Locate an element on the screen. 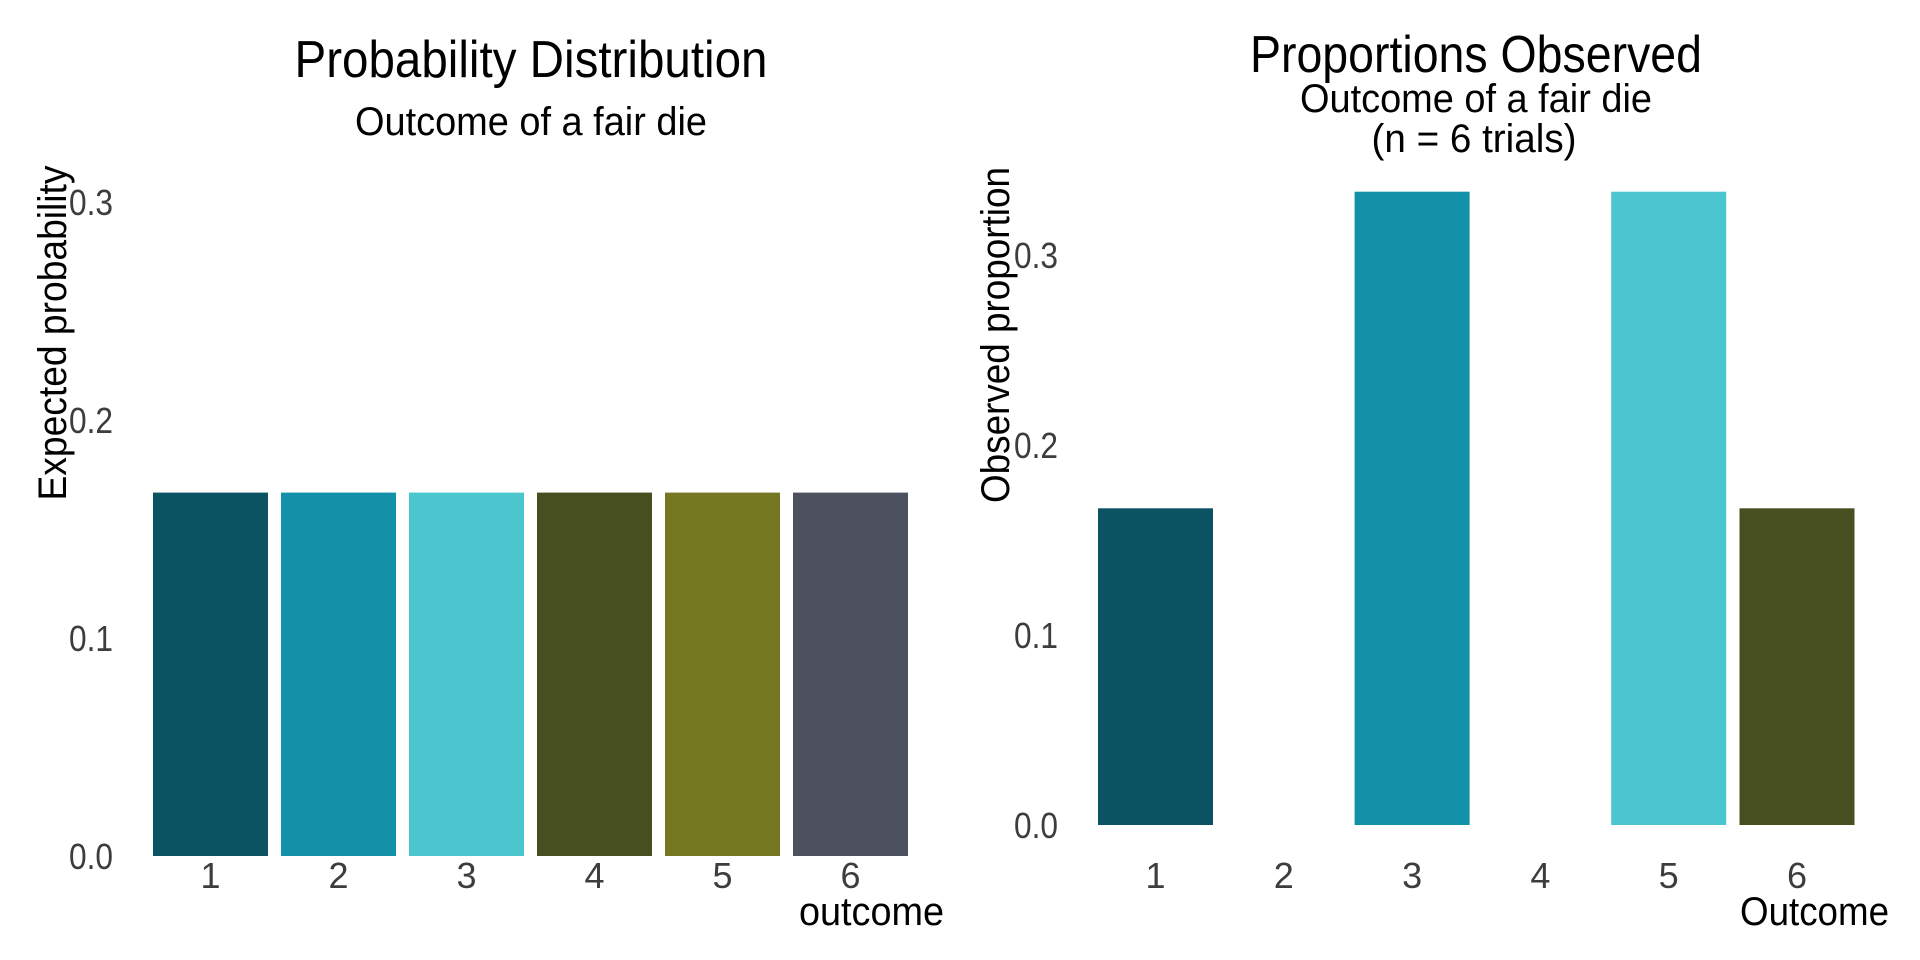 The height and width of the screenshot is (960, 1920). x-axis-title: outcome is located at coordinates (871, 912).